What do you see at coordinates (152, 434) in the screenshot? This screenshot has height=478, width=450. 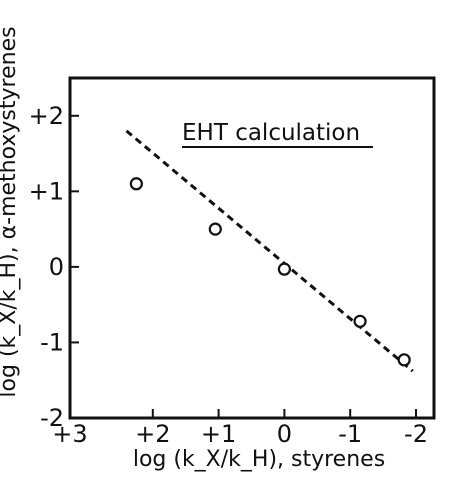 I see `x-tick-label: +2` at bounding box center [152, 434].